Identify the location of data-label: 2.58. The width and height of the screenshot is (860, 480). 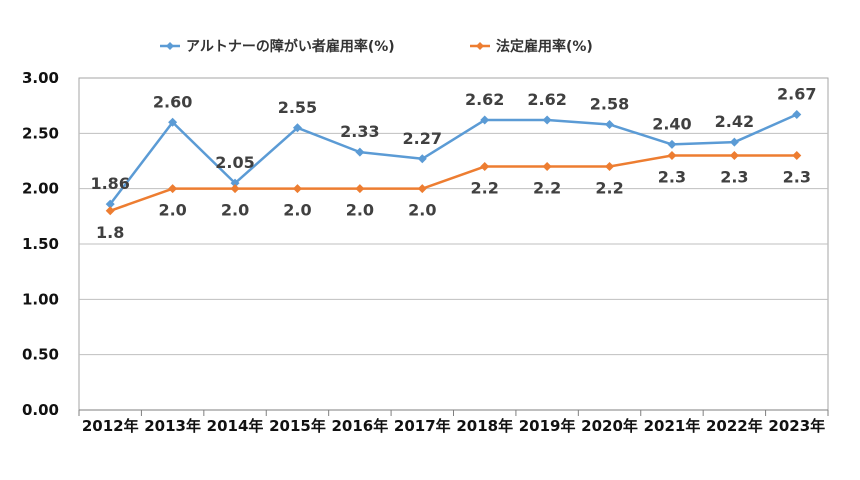
(609, 103).